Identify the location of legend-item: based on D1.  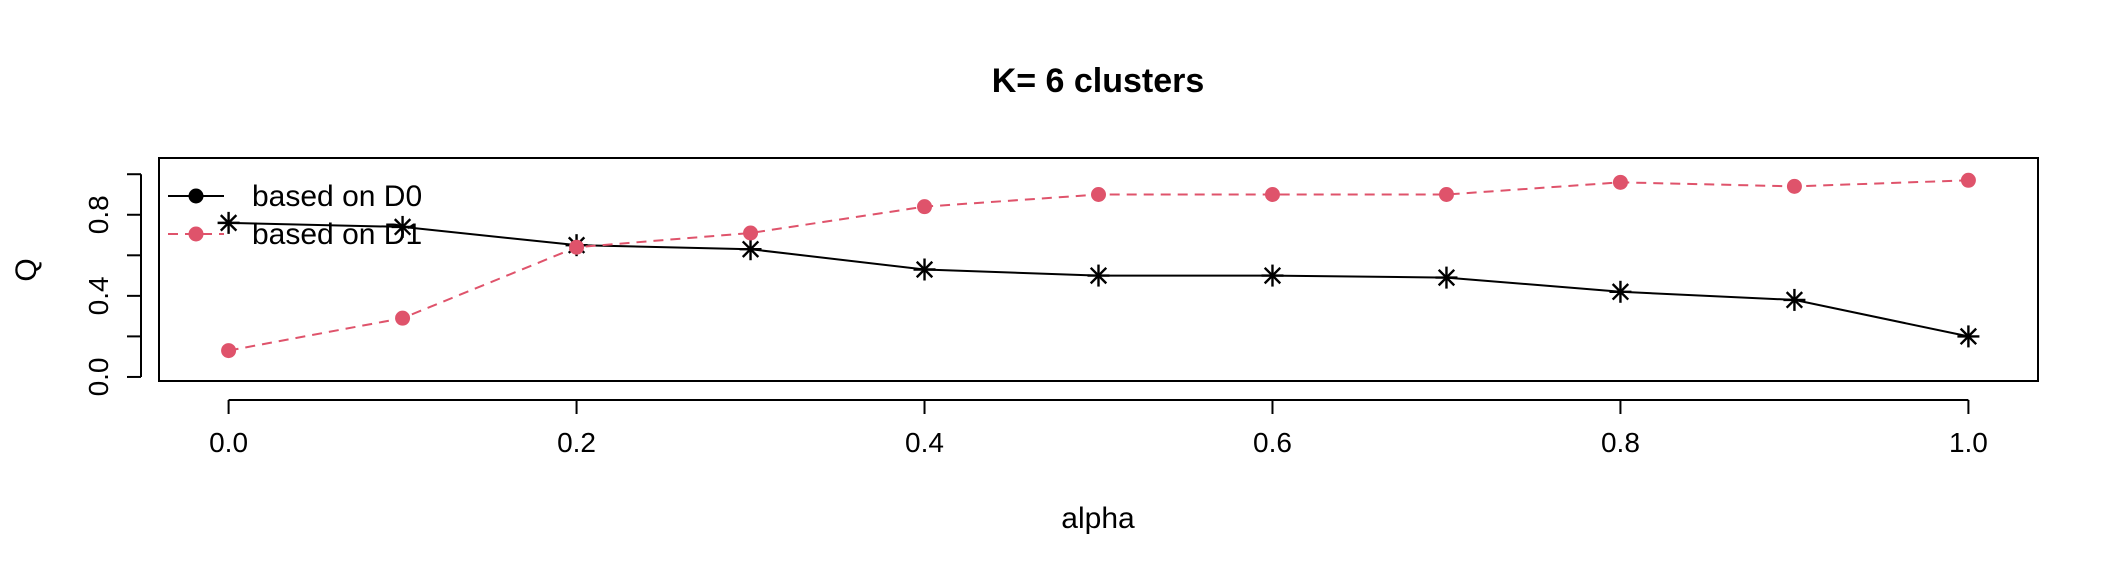
(295, 234).